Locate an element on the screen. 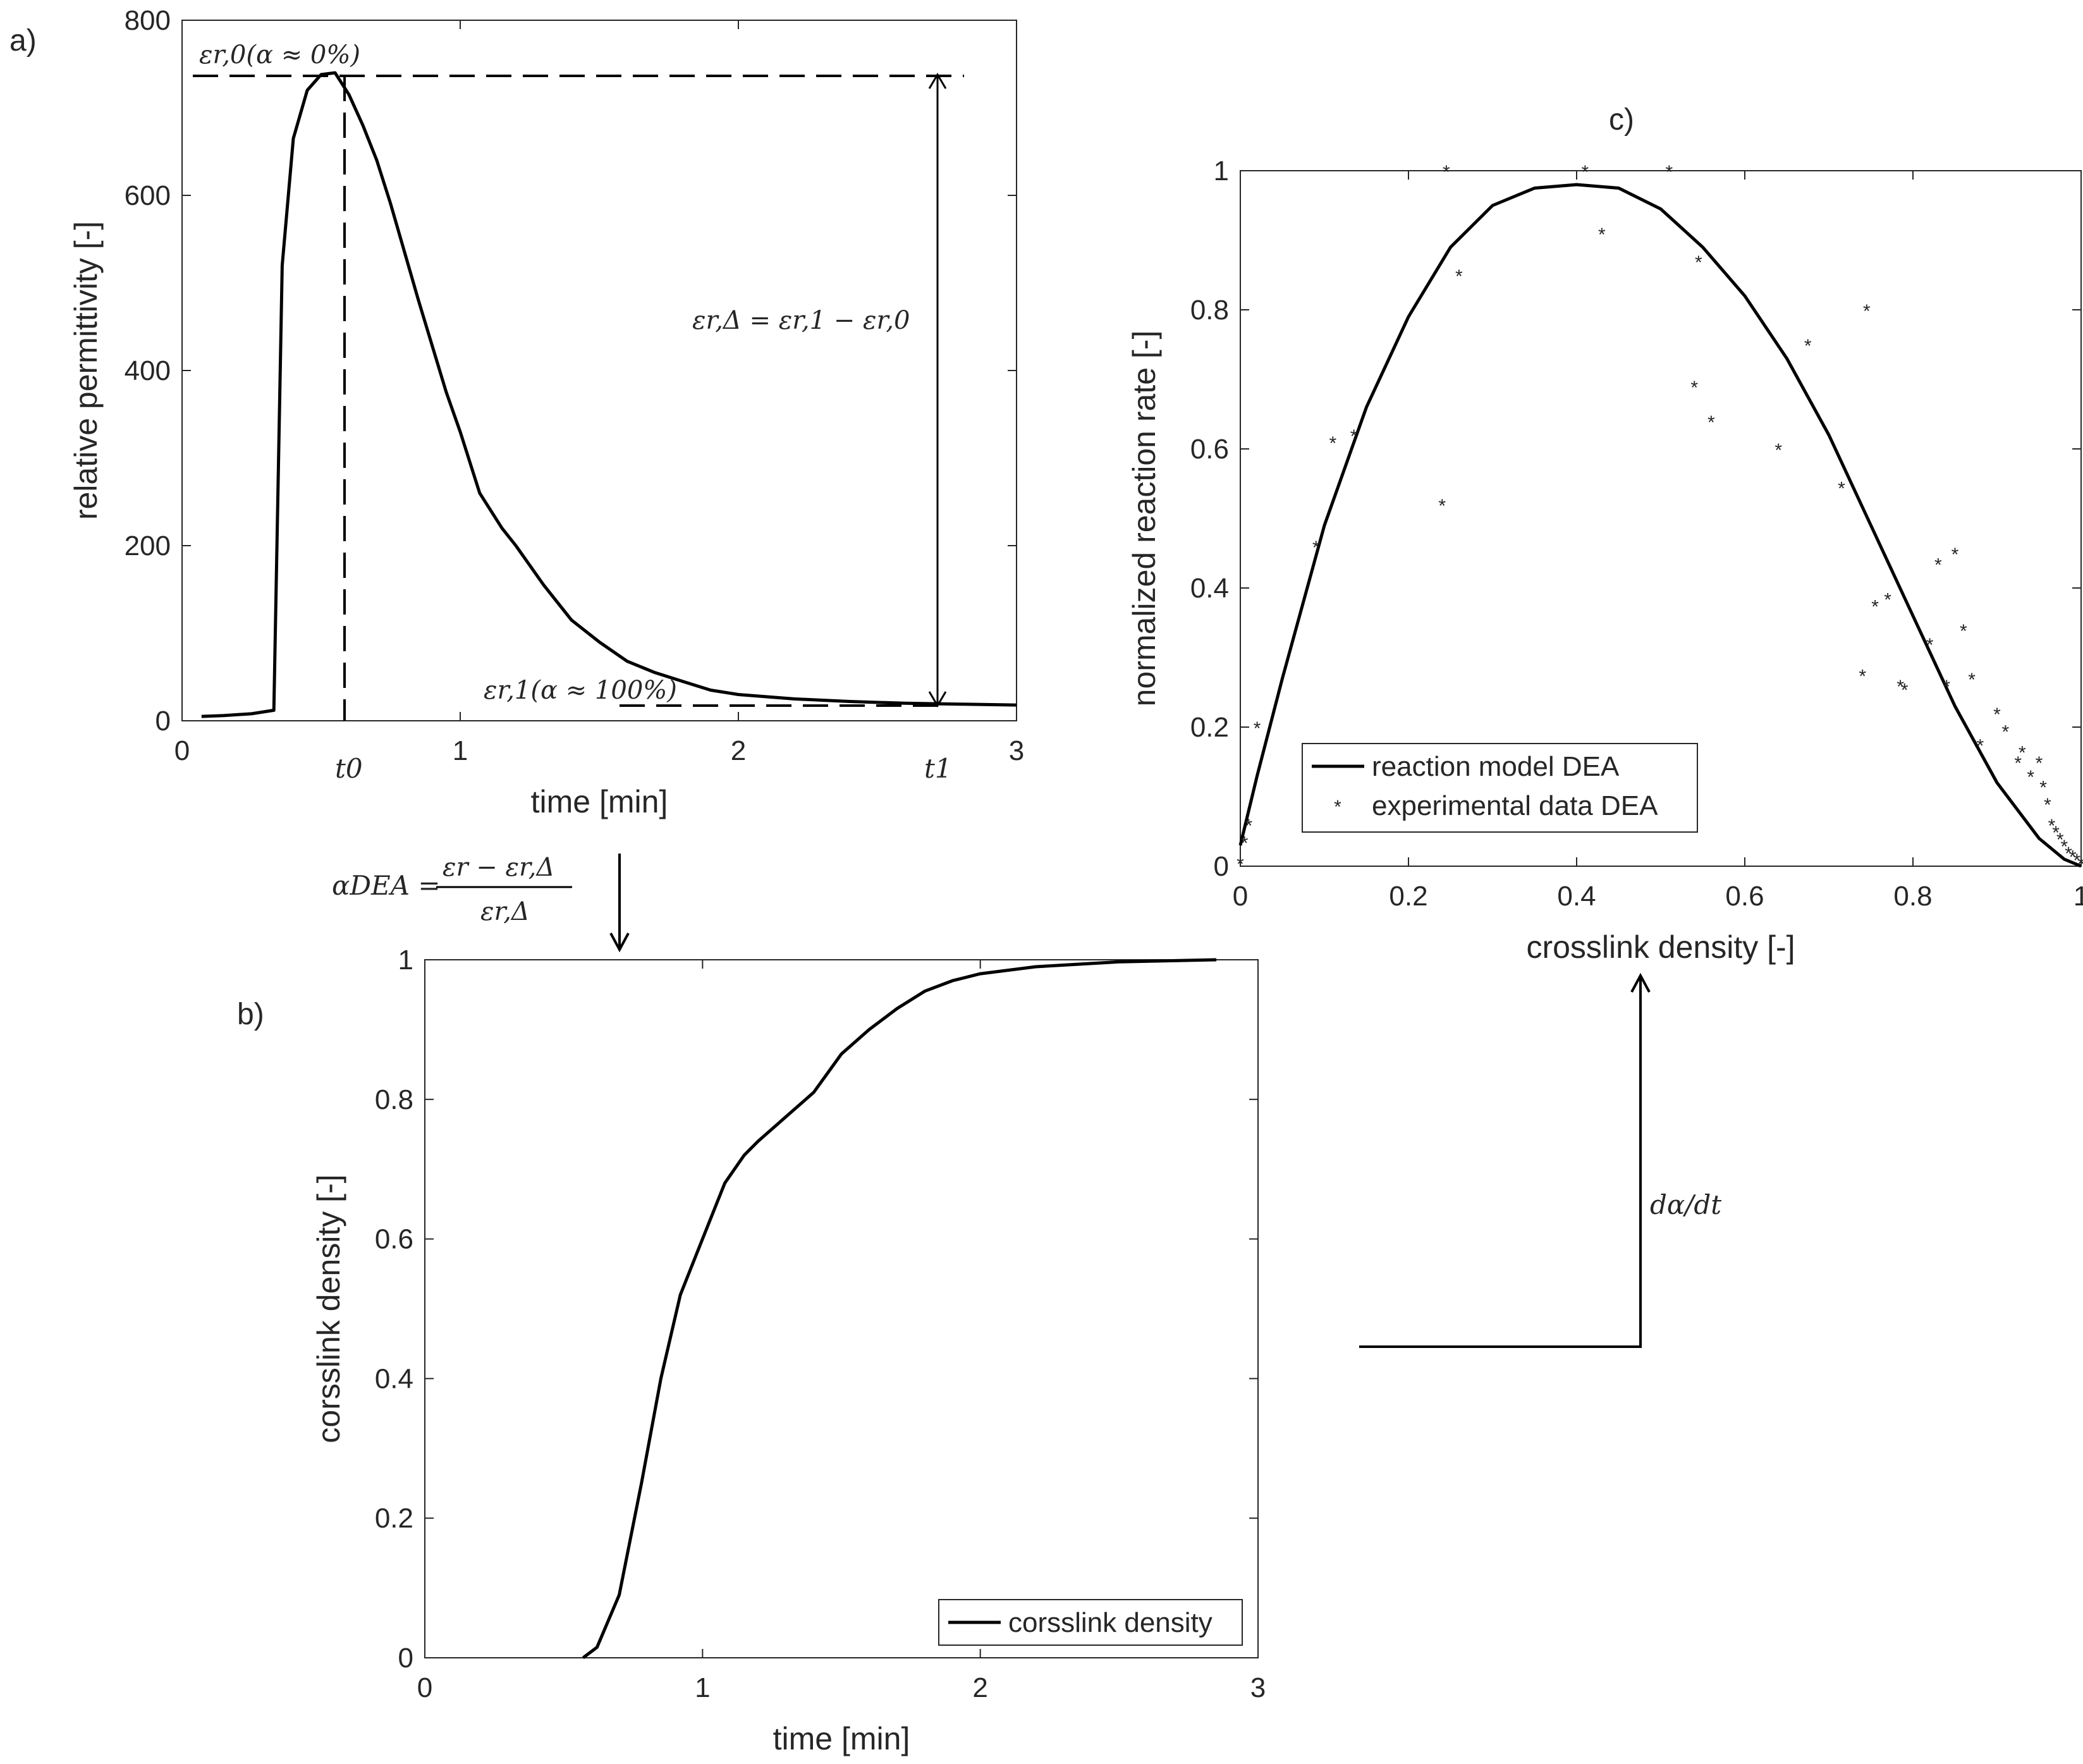 The height and width of the screenshot is (1764, 2083). y-tick-label: 600 is located at coordinates (148, 195).